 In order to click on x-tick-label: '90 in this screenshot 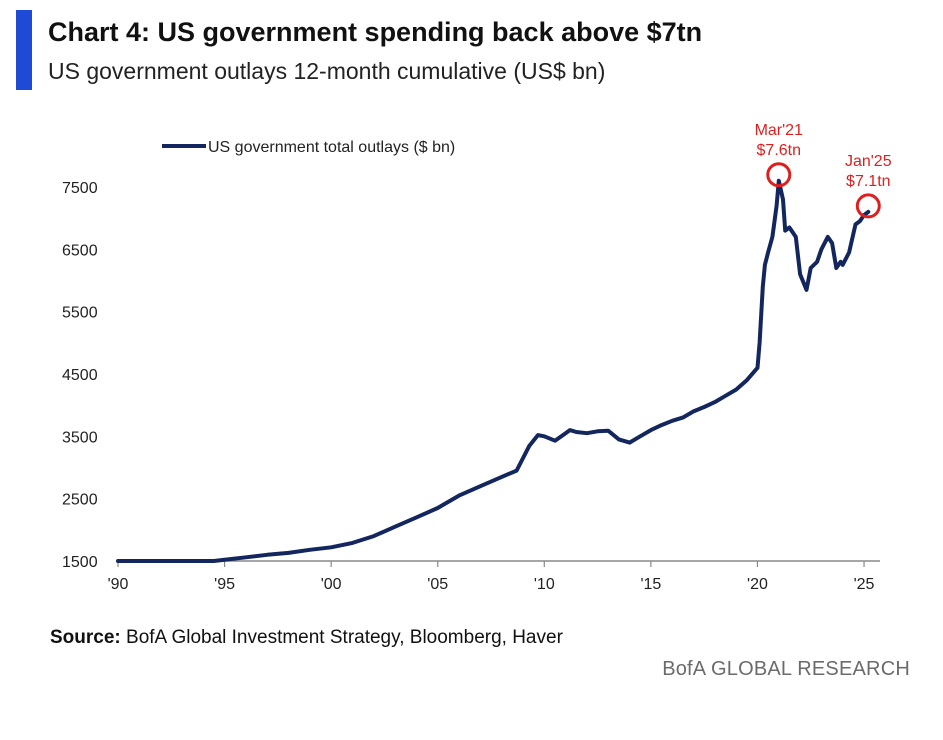, I will do `click(118, 584)`.